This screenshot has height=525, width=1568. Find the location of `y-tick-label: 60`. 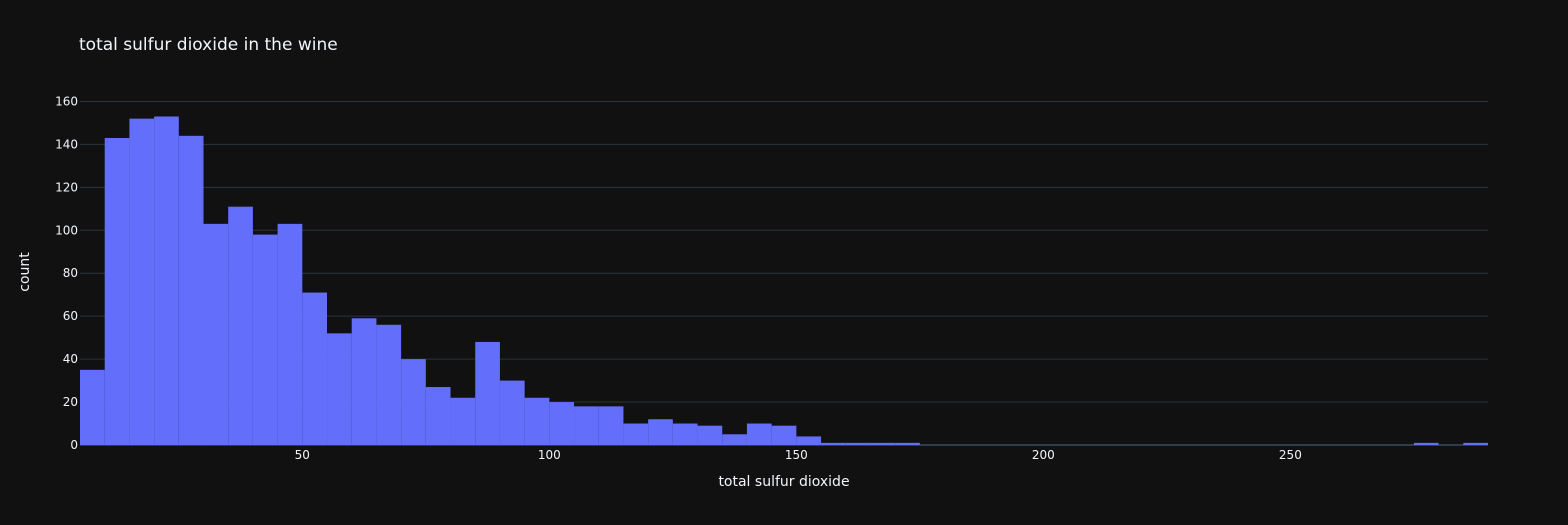

y-tick-label: 60 is located at coordinates (70, 316).